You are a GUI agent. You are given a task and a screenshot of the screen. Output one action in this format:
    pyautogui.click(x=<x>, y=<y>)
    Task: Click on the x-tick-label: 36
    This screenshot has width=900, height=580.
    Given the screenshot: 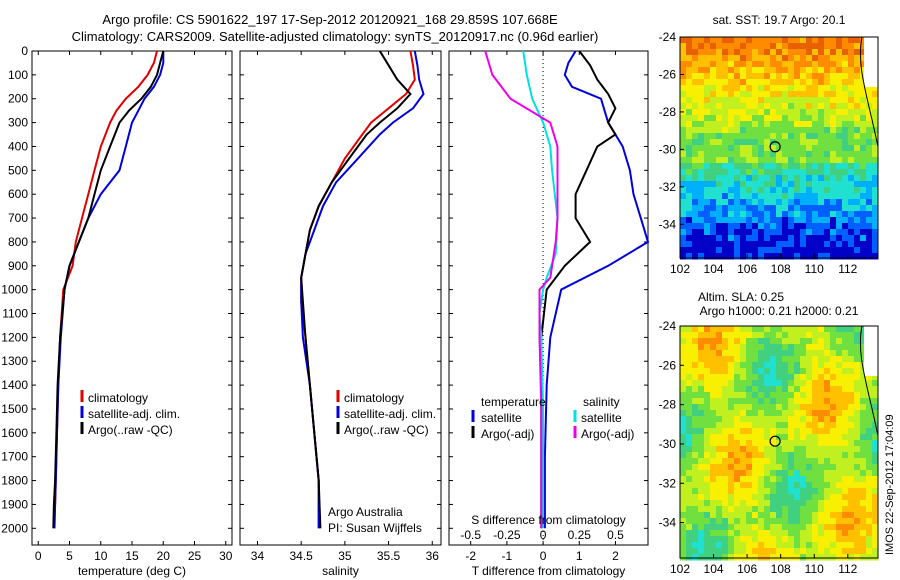 What is the action you would take?
    pyautogui.click(x=433, y=556)
    